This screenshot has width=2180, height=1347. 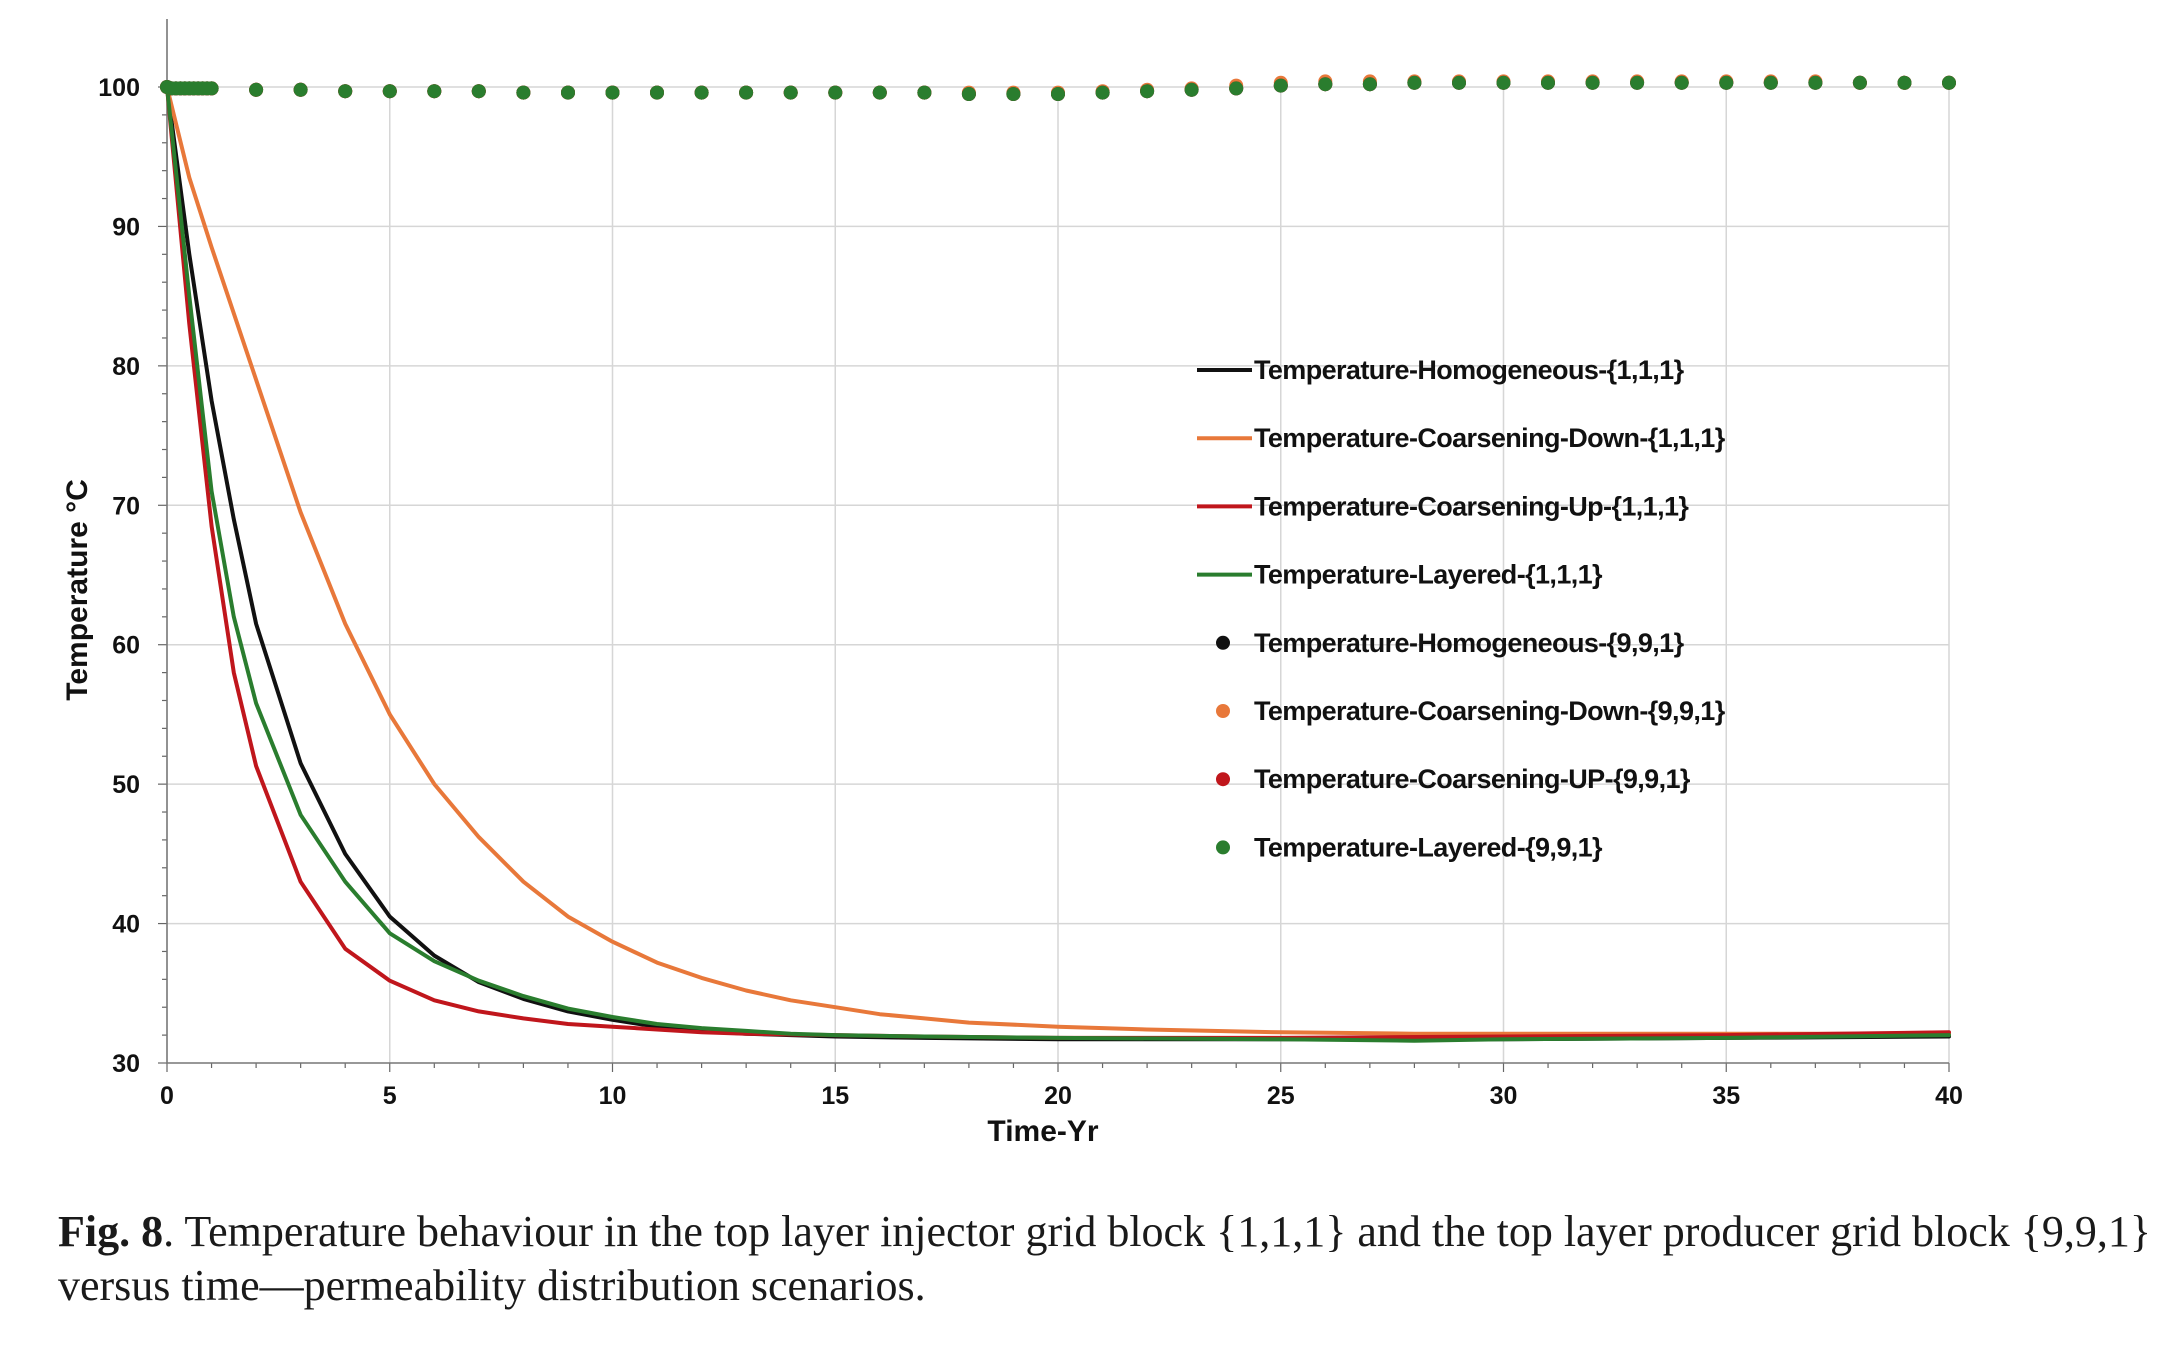 What do you see at coordinates (167, 1096) in the screenshot?
I see `x-tick-label: 0` at bounding box center [167, 1096].